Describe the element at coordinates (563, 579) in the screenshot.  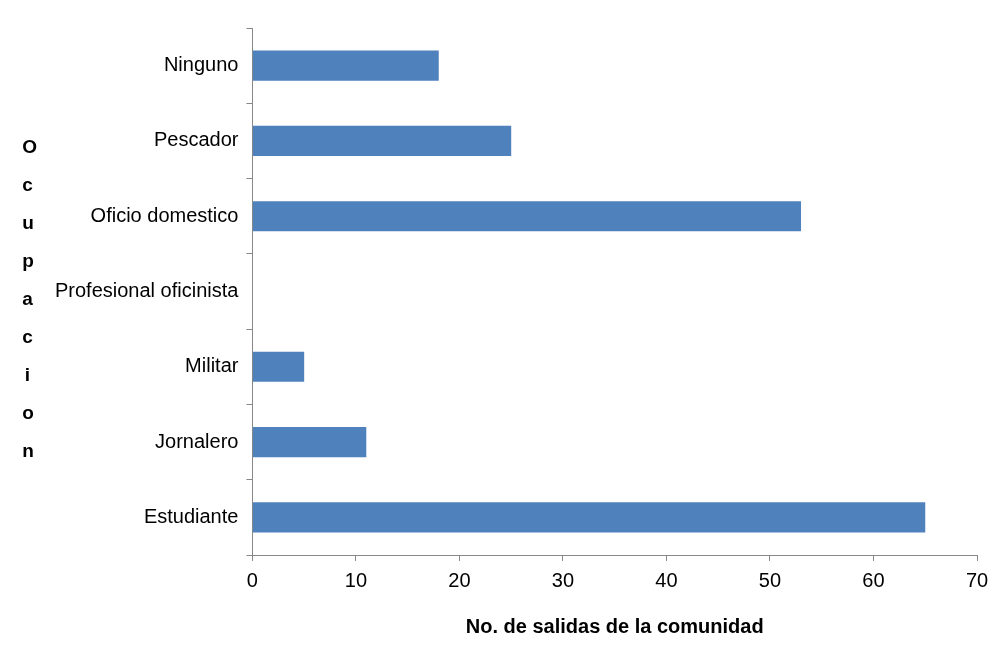
I see `x-tick-label: 30` at that location.